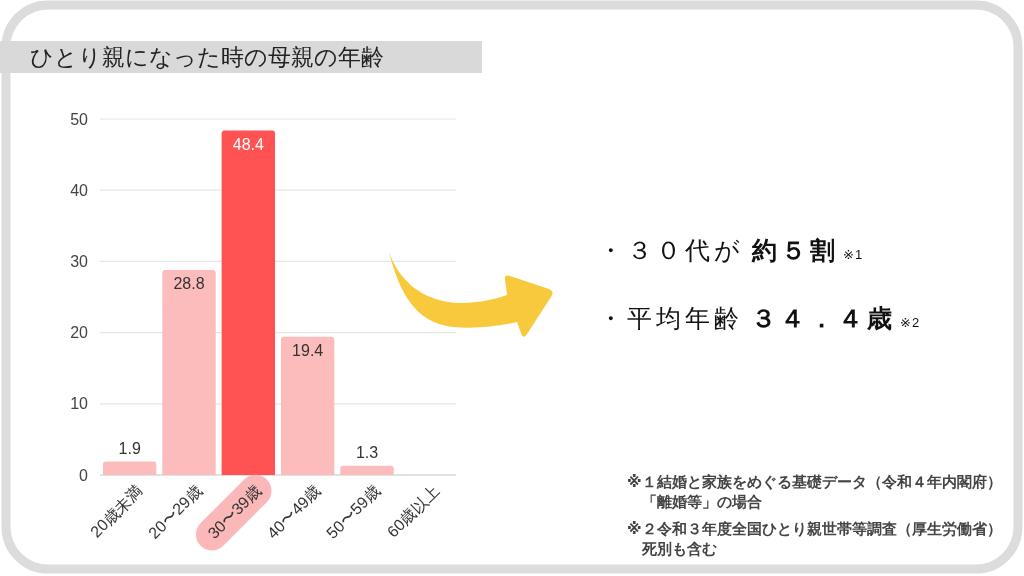 The image size is (1024, 576). I want to click on title: ひとり親になった時の母親の年齢, so click(241, 57).